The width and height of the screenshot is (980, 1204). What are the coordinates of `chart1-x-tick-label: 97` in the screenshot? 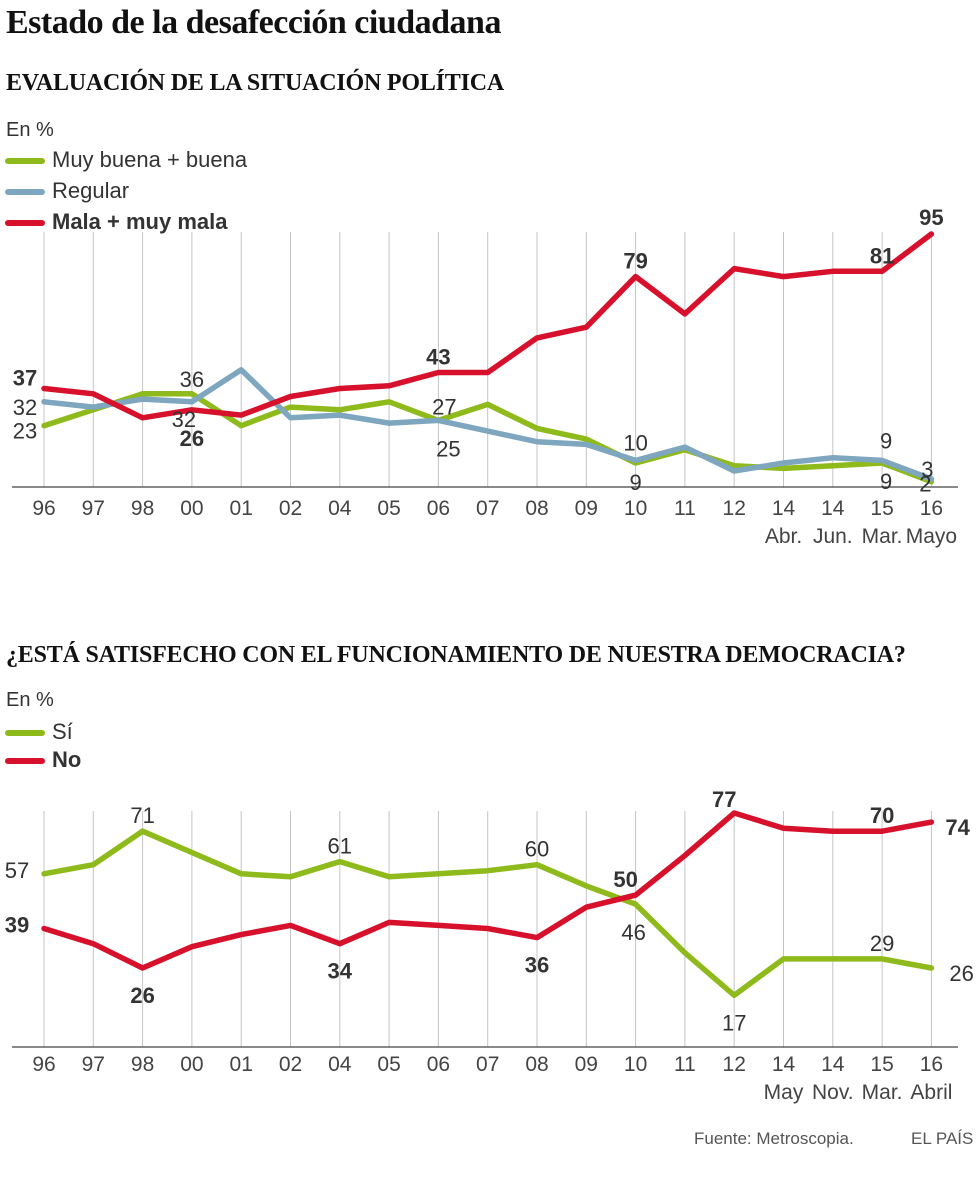 It's located at (93, 508).